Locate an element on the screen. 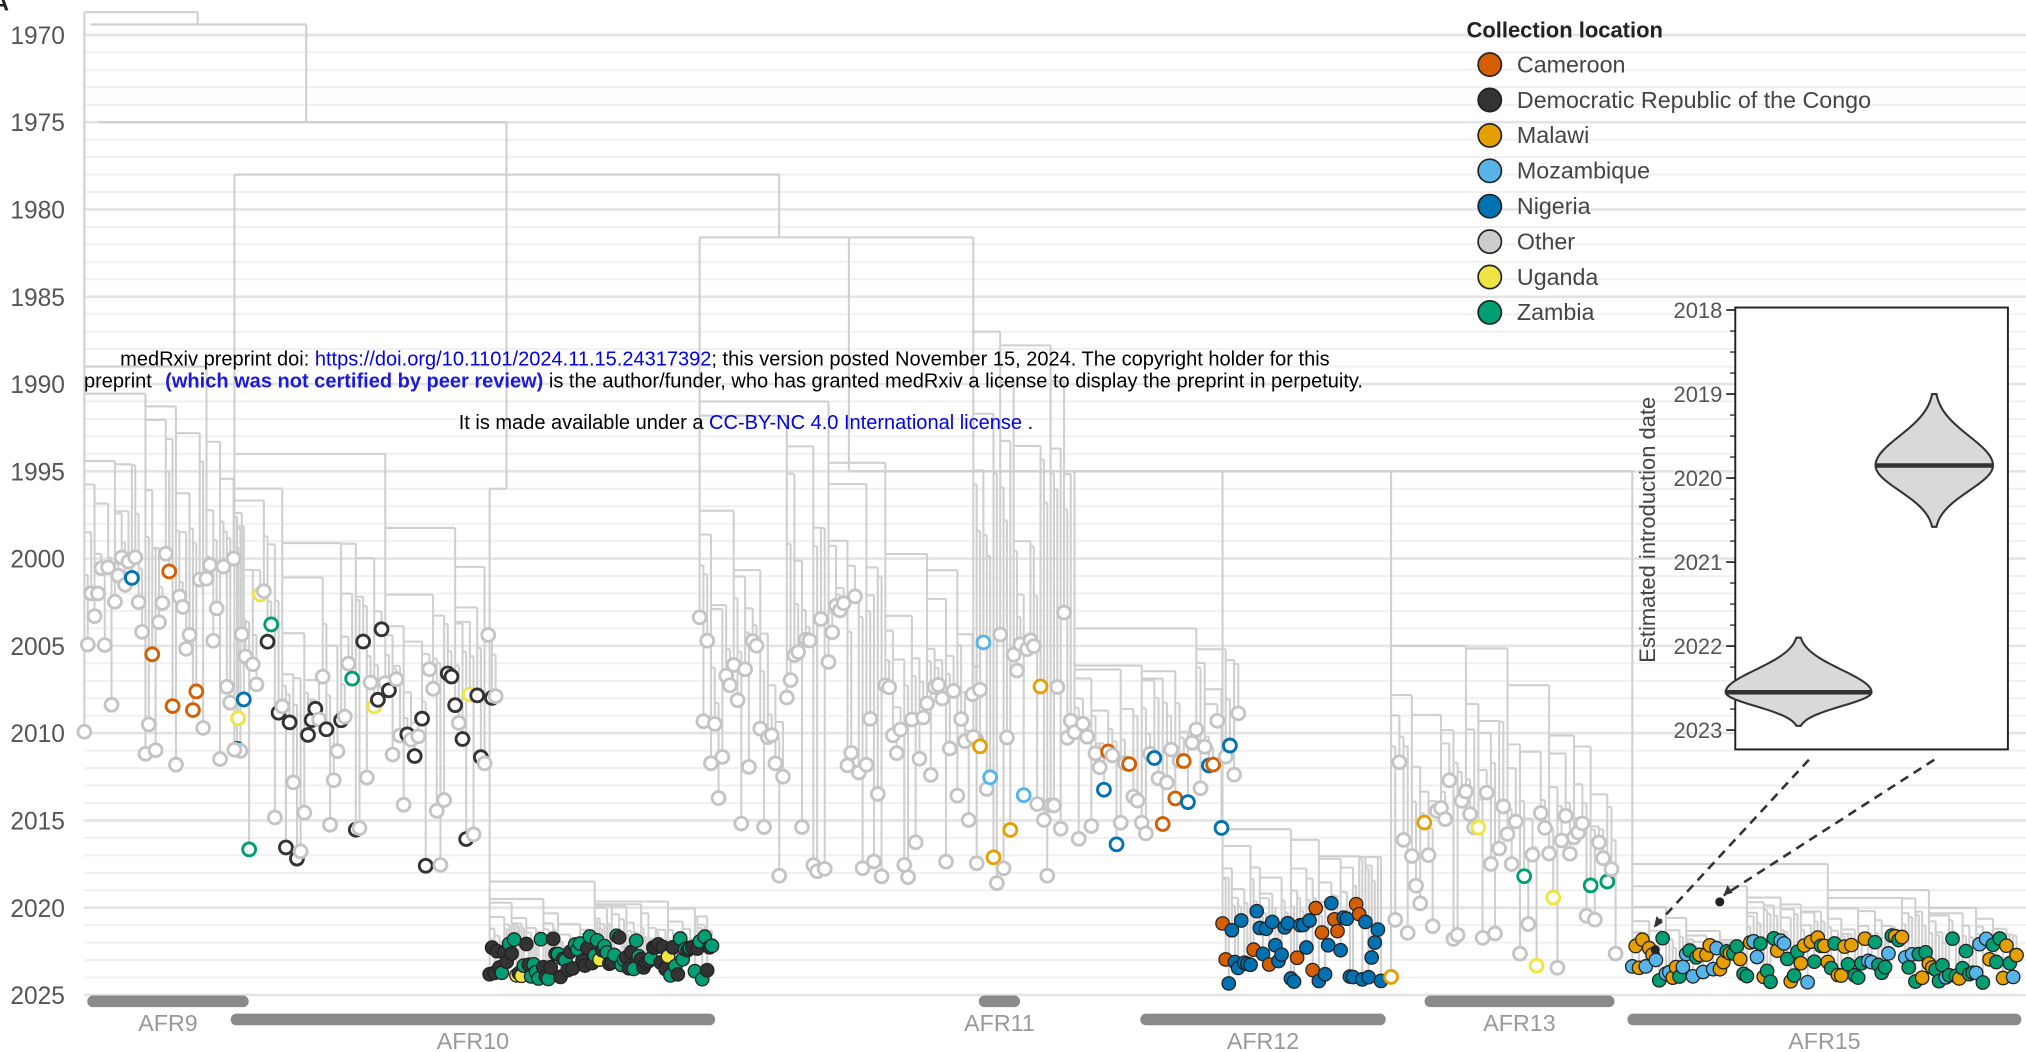 Image resolution: width=2026 pixels, height=1052 pixels. y-tick-label: 1995 is located at coordinates (37, 472).